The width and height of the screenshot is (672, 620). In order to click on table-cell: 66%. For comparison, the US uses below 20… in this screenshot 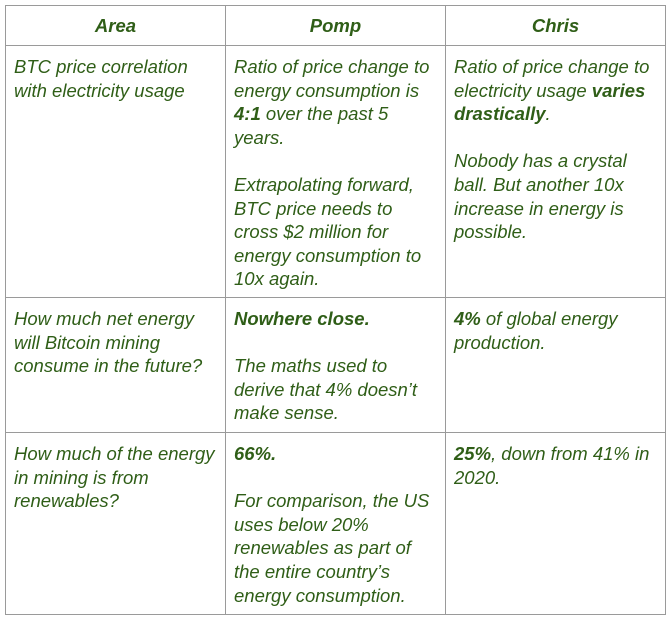, I will do `click(335, 523)`.